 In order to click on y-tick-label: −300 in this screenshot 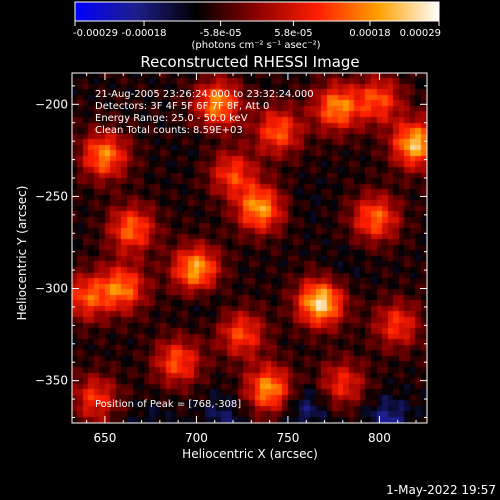, I will do `click(51, 289)`.